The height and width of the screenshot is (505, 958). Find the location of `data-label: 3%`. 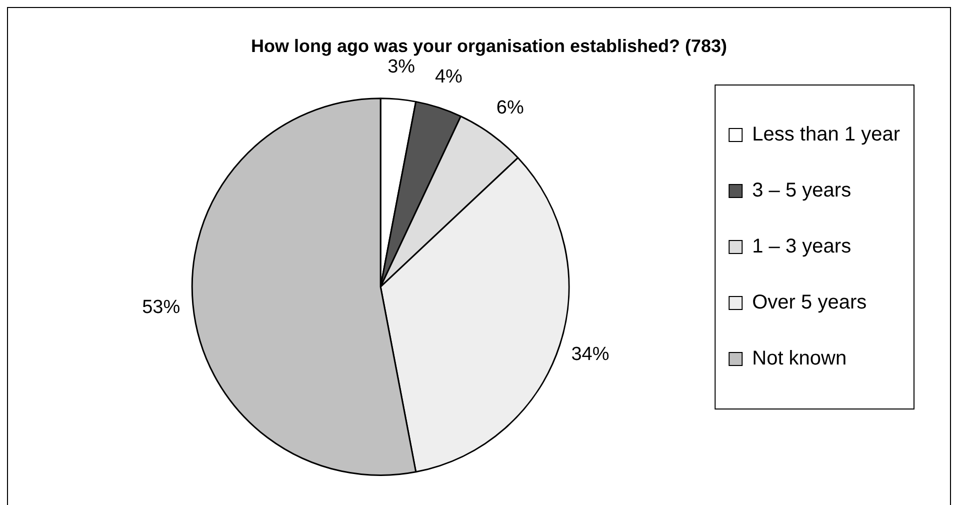

data-label: 3% is located at coordinates (402, 67).